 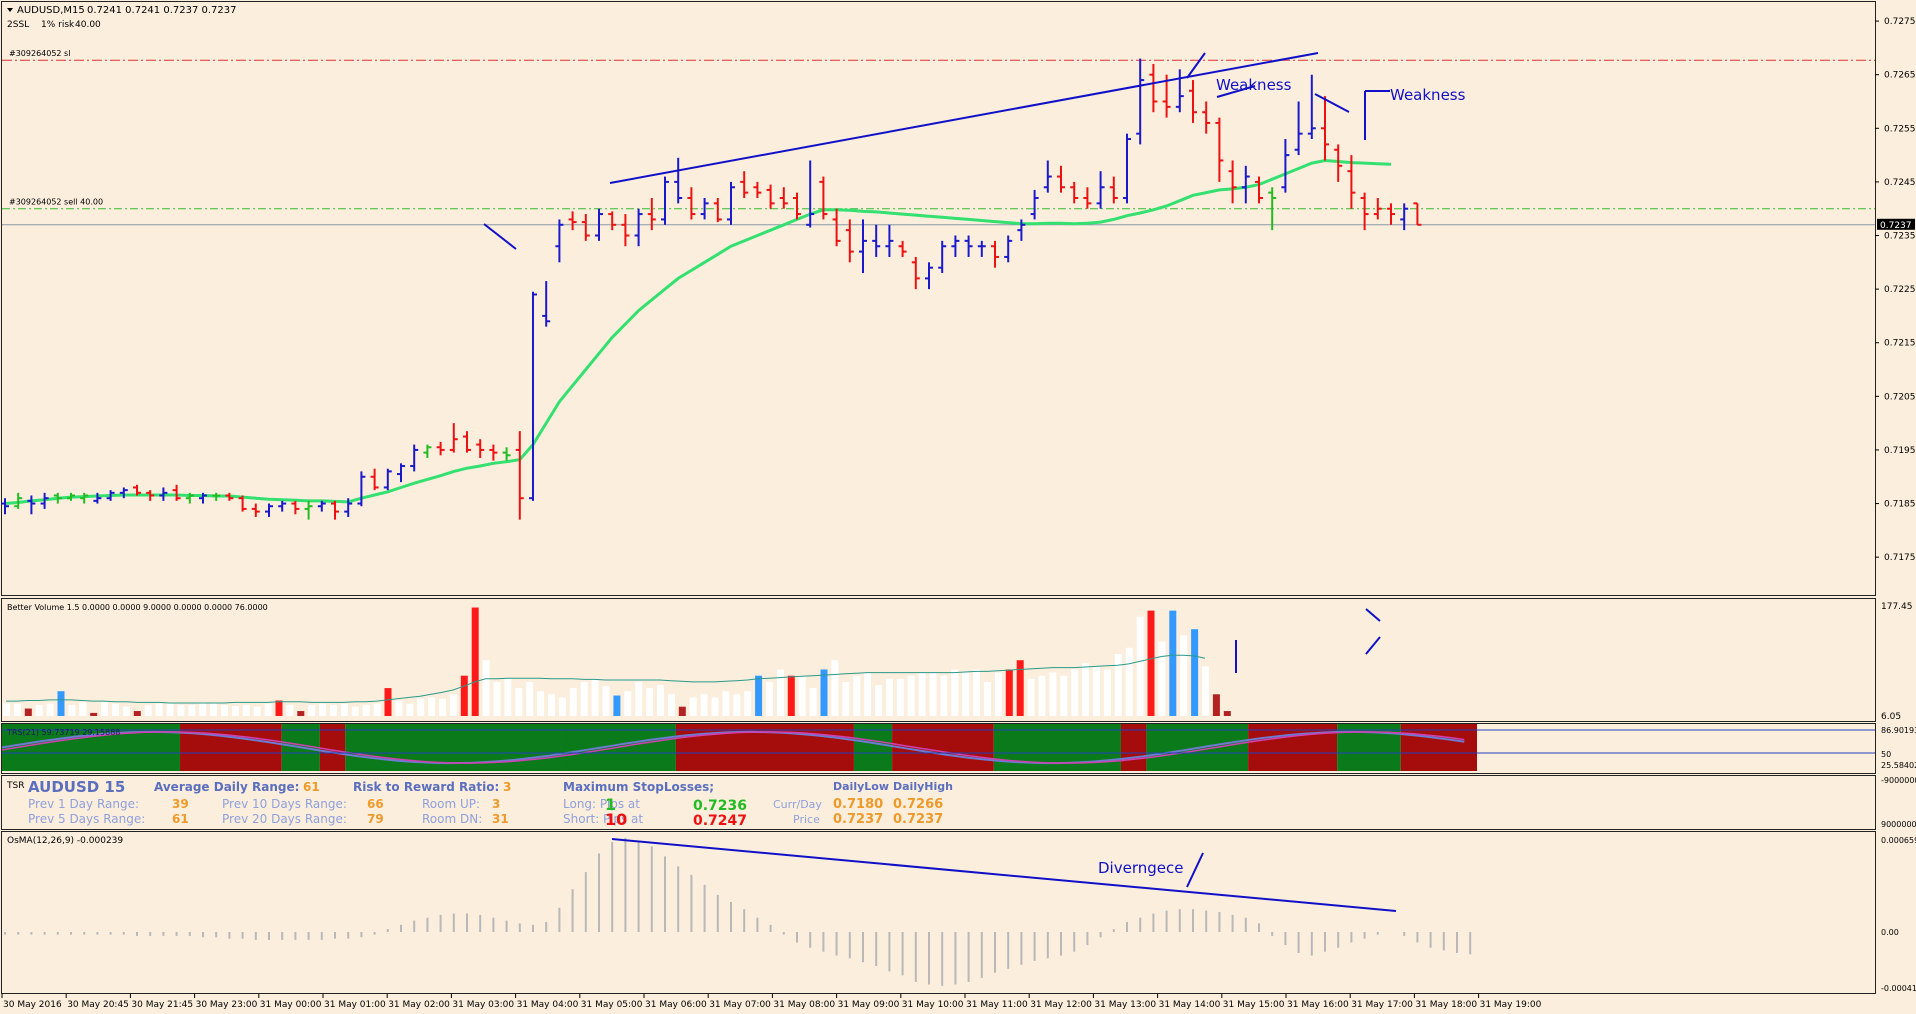 What do you see at coordinates (10, 10) in the screenshot?
I see `dropdown-triangle-icon` at bounding box center [10, 10].